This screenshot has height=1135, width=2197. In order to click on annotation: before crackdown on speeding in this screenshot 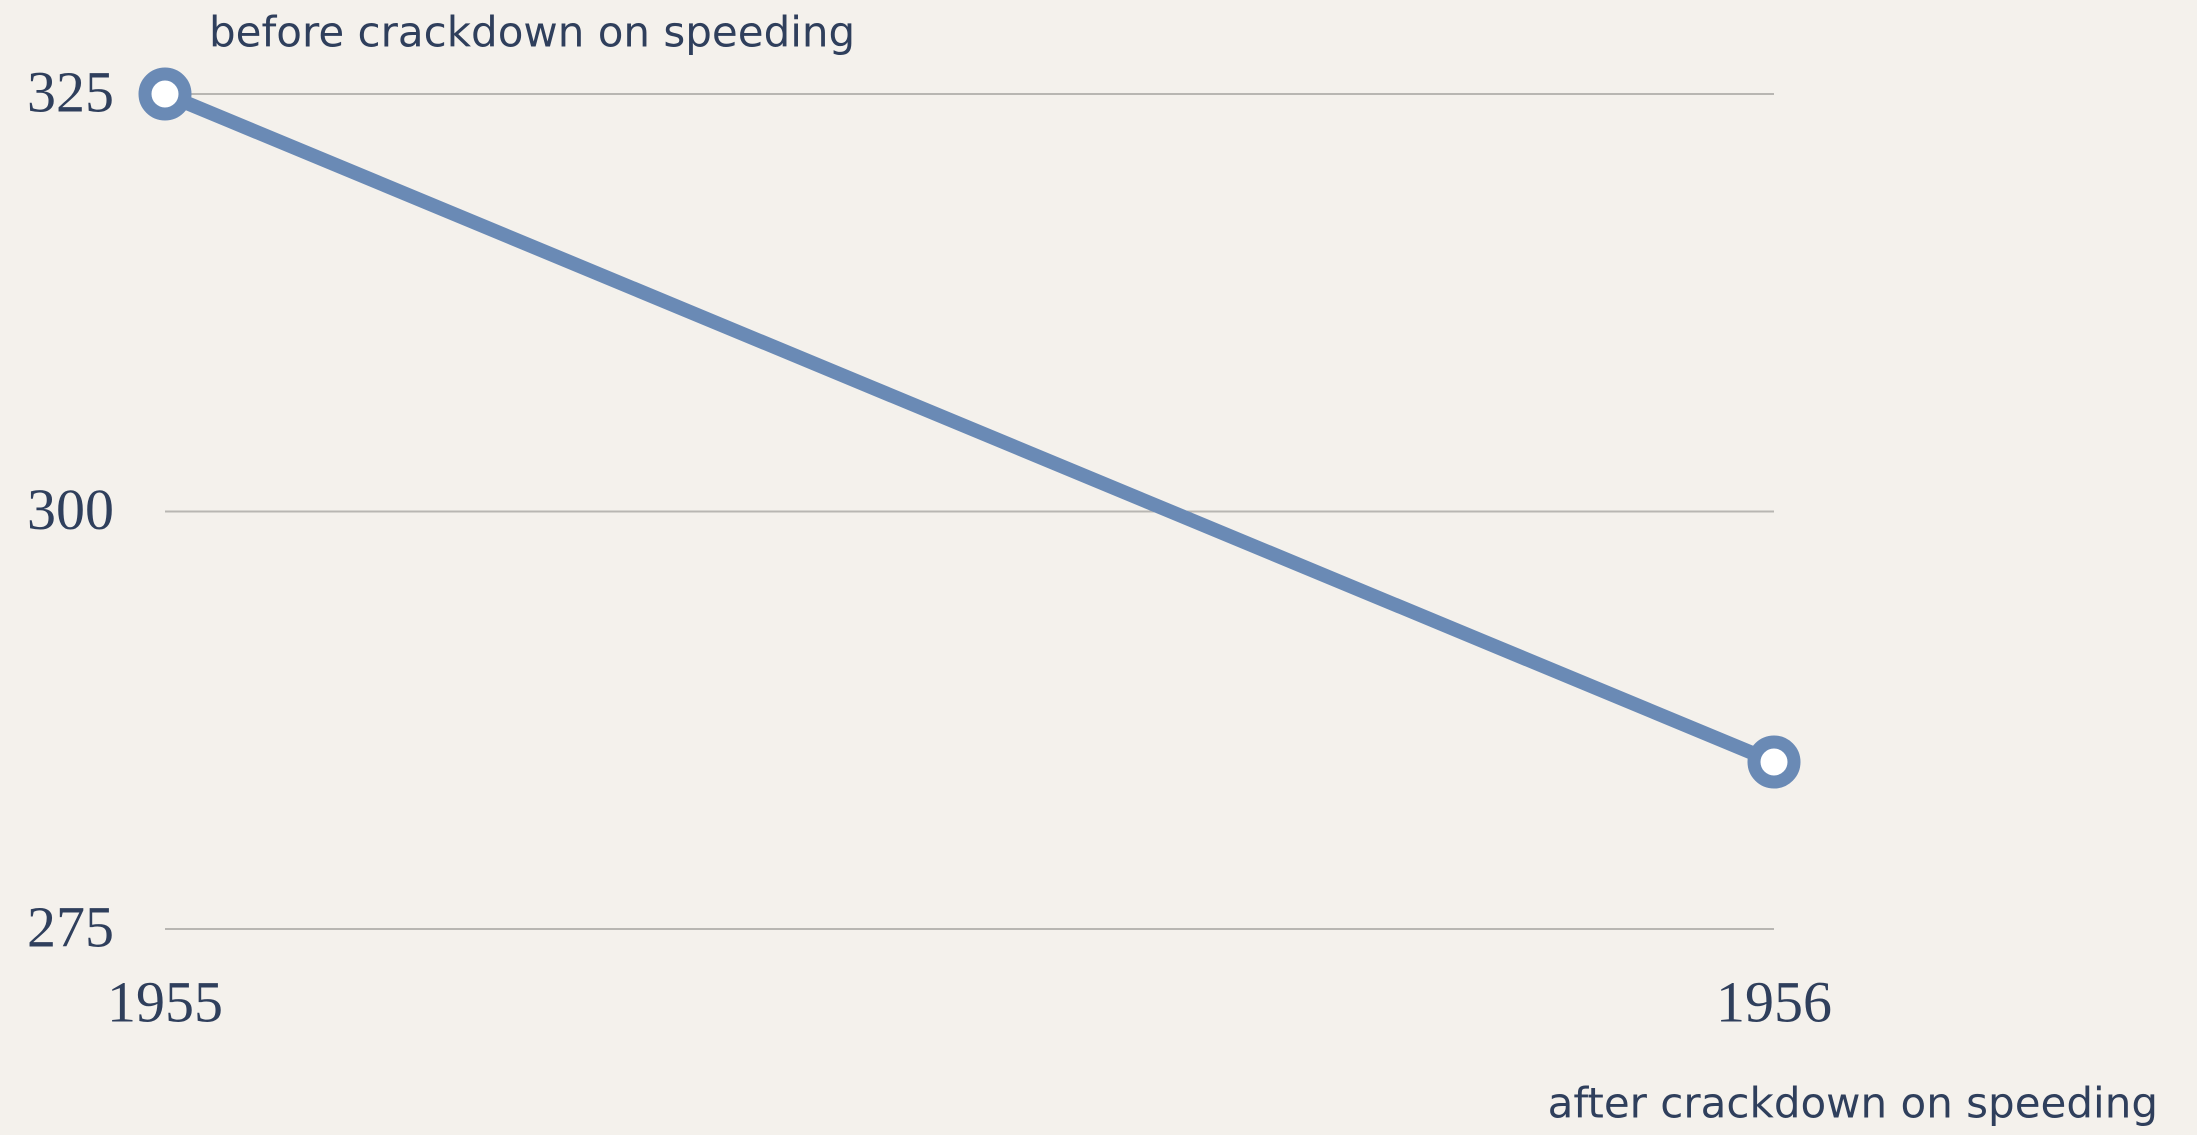, I will do `click(532, 32)`.